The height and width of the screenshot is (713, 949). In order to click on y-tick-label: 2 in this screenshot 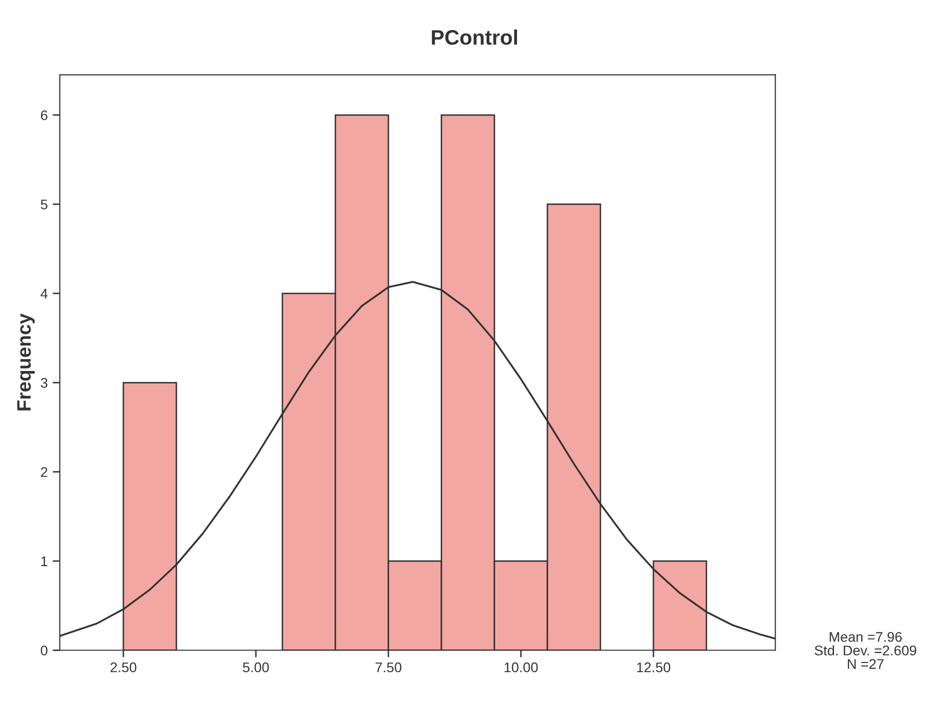, I will do `click(44, 472)`.